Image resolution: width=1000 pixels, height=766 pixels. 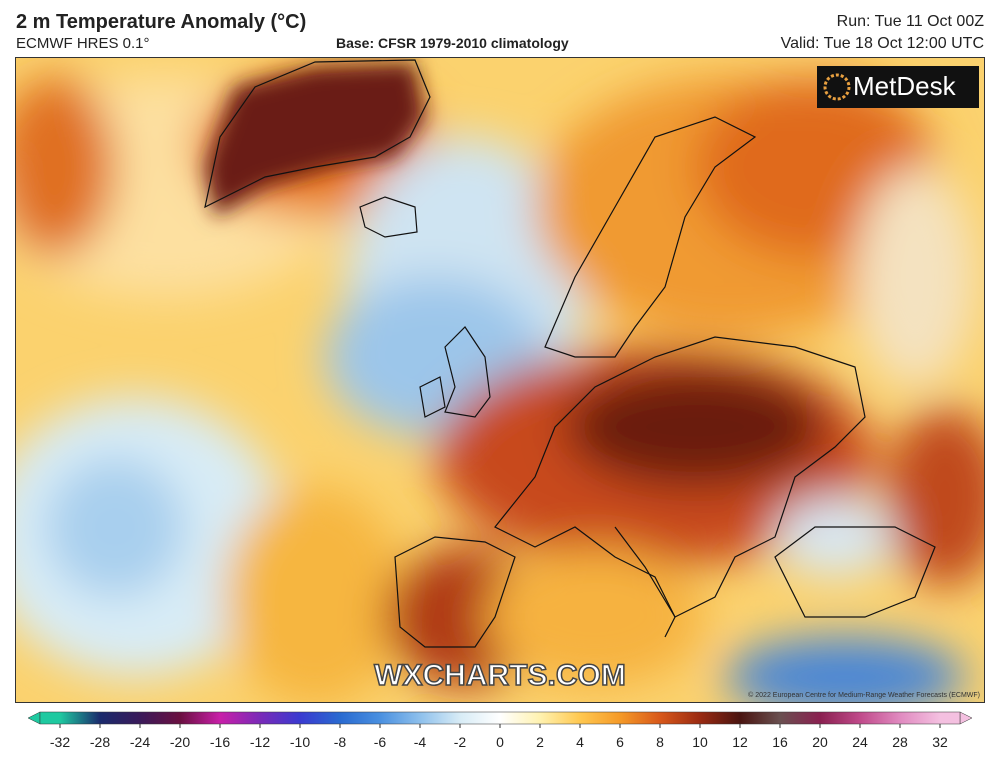 What do you see at coordinates (966, 718) in the screenshot?
I see `colorbar-right-arrow` at bounding box center [966, 718].